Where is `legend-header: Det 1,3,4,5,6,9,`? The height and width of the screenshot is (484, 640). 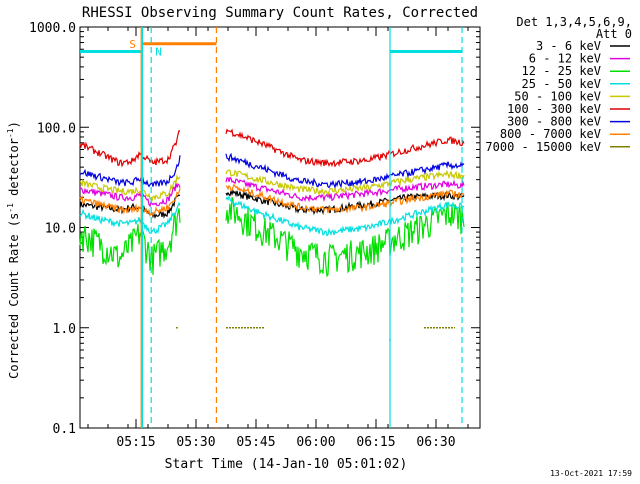 legend-header: Det 1,3,4,5,6,9, is located at coordinates (574, 22).